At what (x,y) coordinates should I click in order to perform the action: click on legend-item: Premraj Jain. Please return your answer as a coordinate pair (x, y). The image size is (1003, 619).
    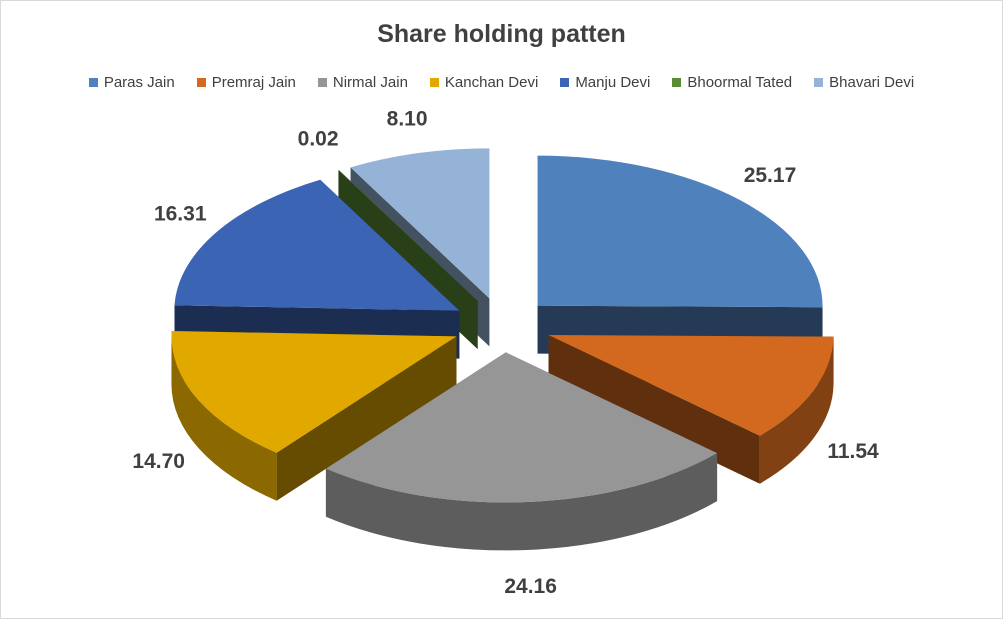
    Looking at the image, I should click on (246, 82).